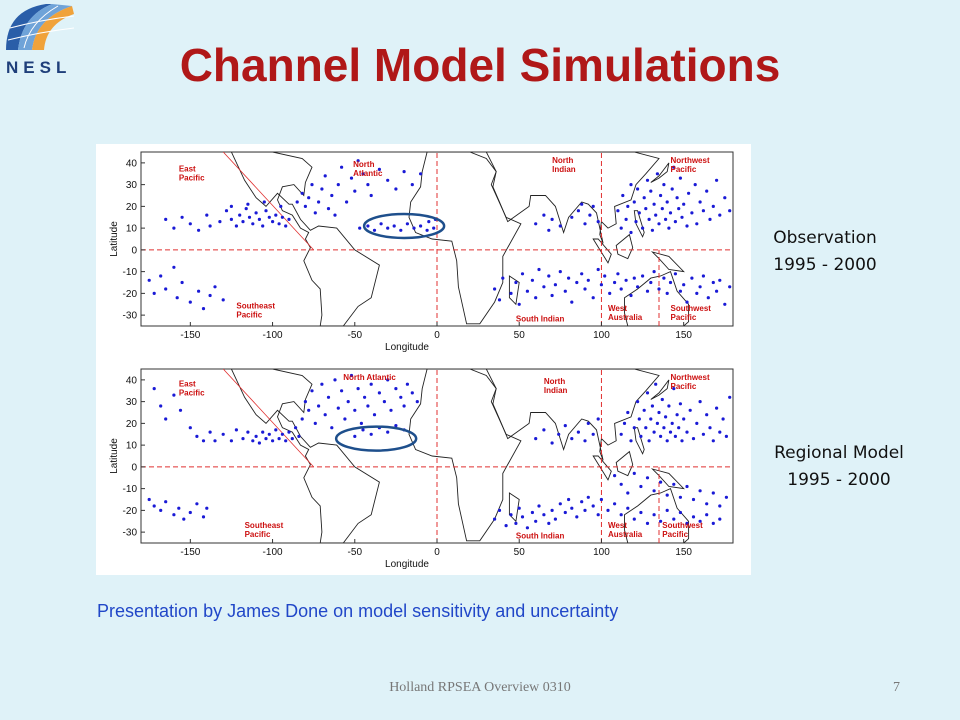 This screenshot has width=960, height=720. Describe the element at coordinates (134, 467) in the screenshot. I see `y-tick-label: 0` at that location.